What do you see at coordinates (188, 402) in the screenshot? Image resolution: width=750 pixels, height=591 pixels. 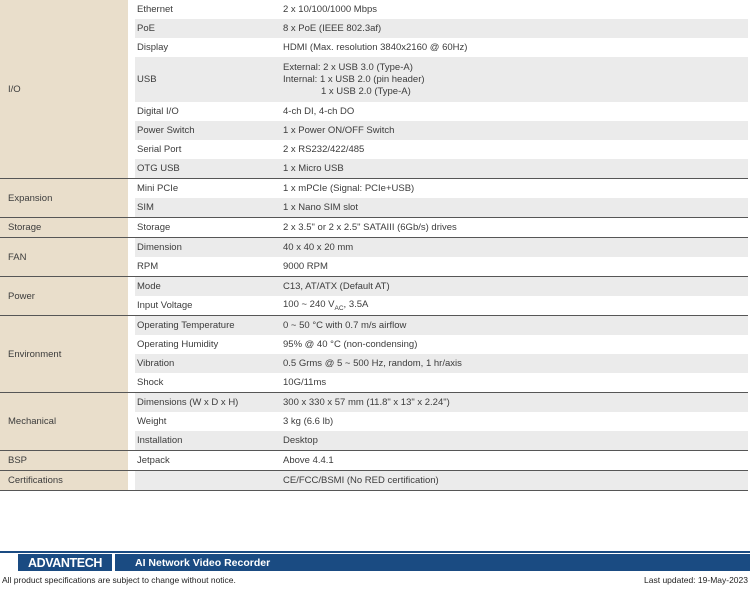 I see `spec-row-label: Dimensions (W x D x H)` at bounding box center [188, 402].